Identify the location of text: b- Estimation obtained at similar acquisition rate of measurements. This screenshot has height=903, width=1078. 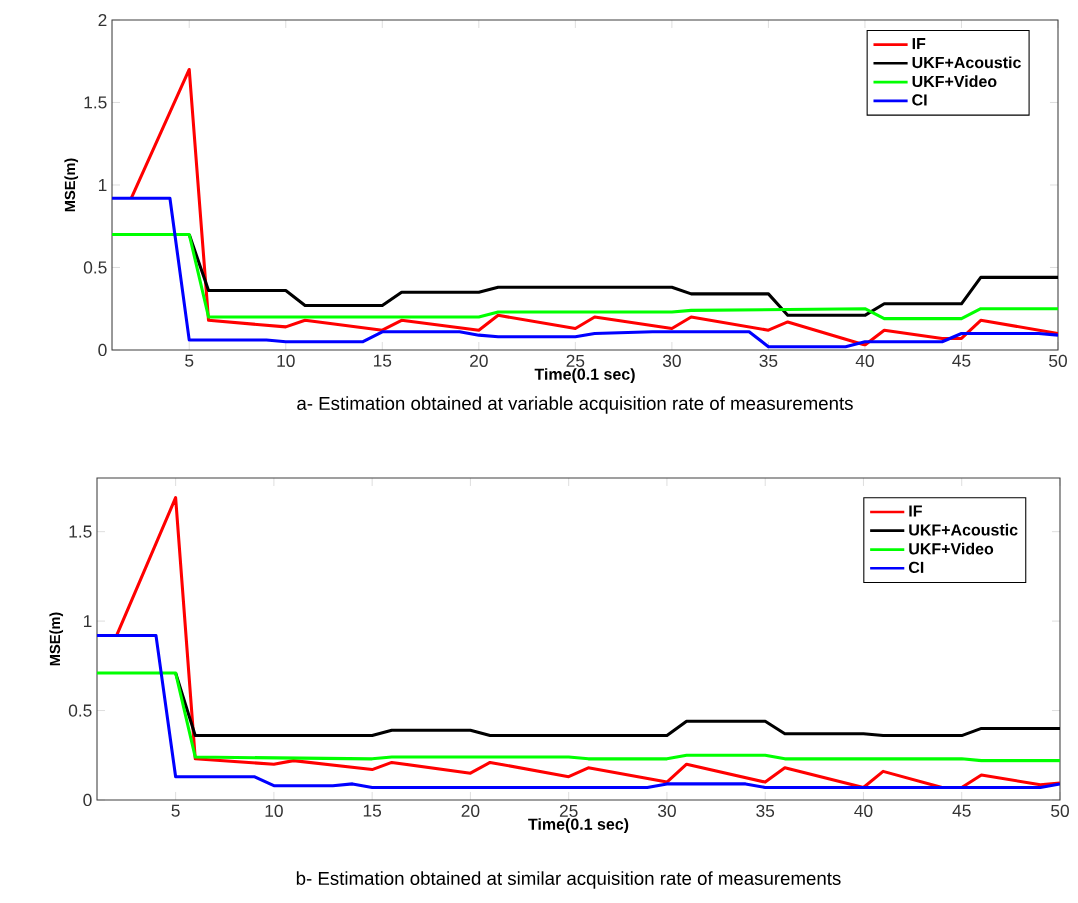
(568, 880).